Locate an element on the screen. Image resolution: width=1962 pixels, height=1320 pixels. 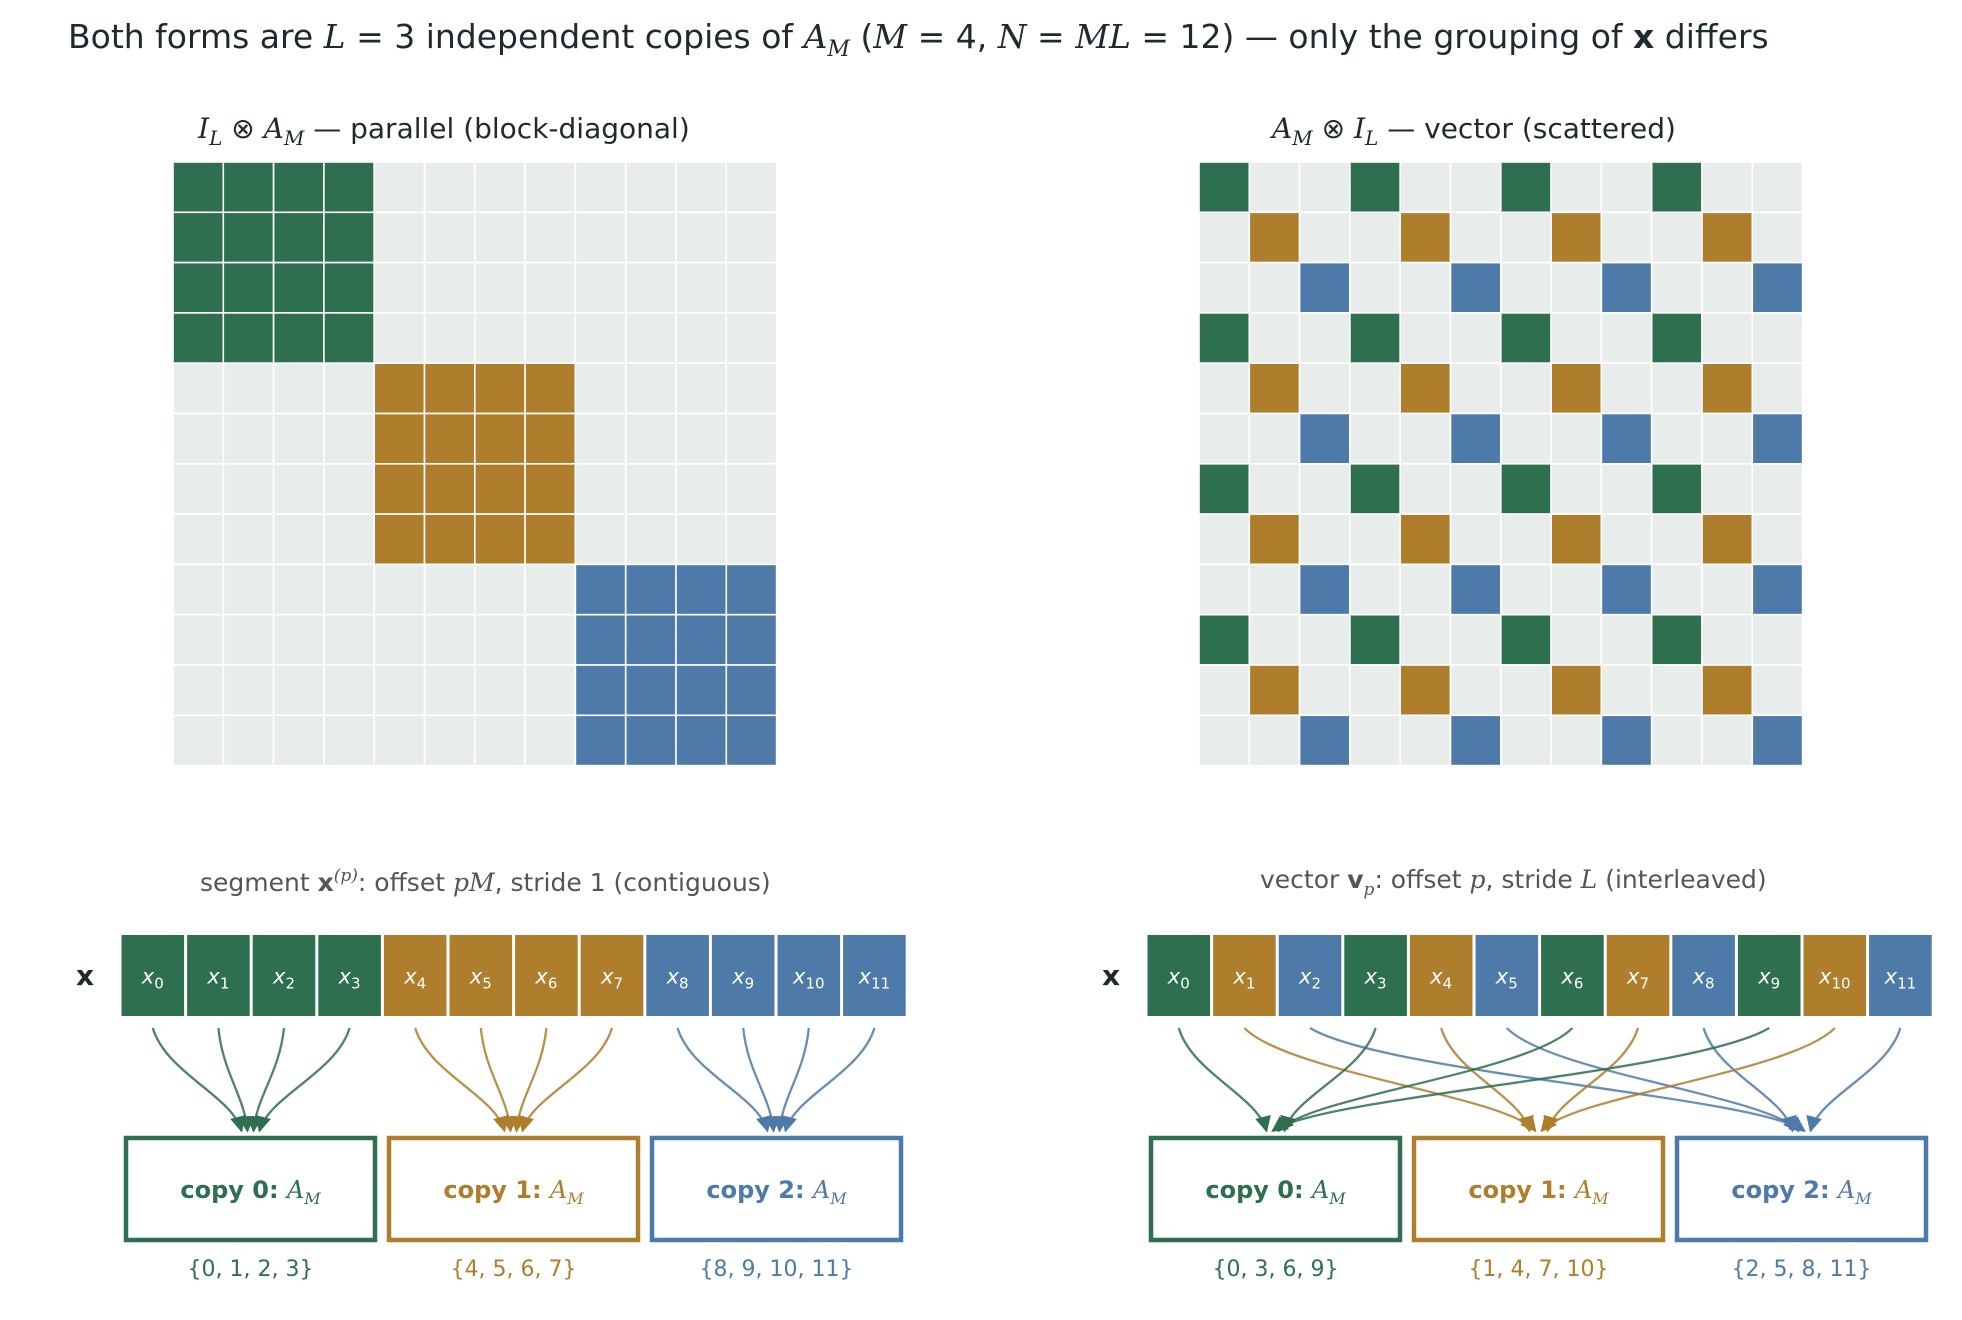
vector-cell-x4 is located at coordinates (415, 975).